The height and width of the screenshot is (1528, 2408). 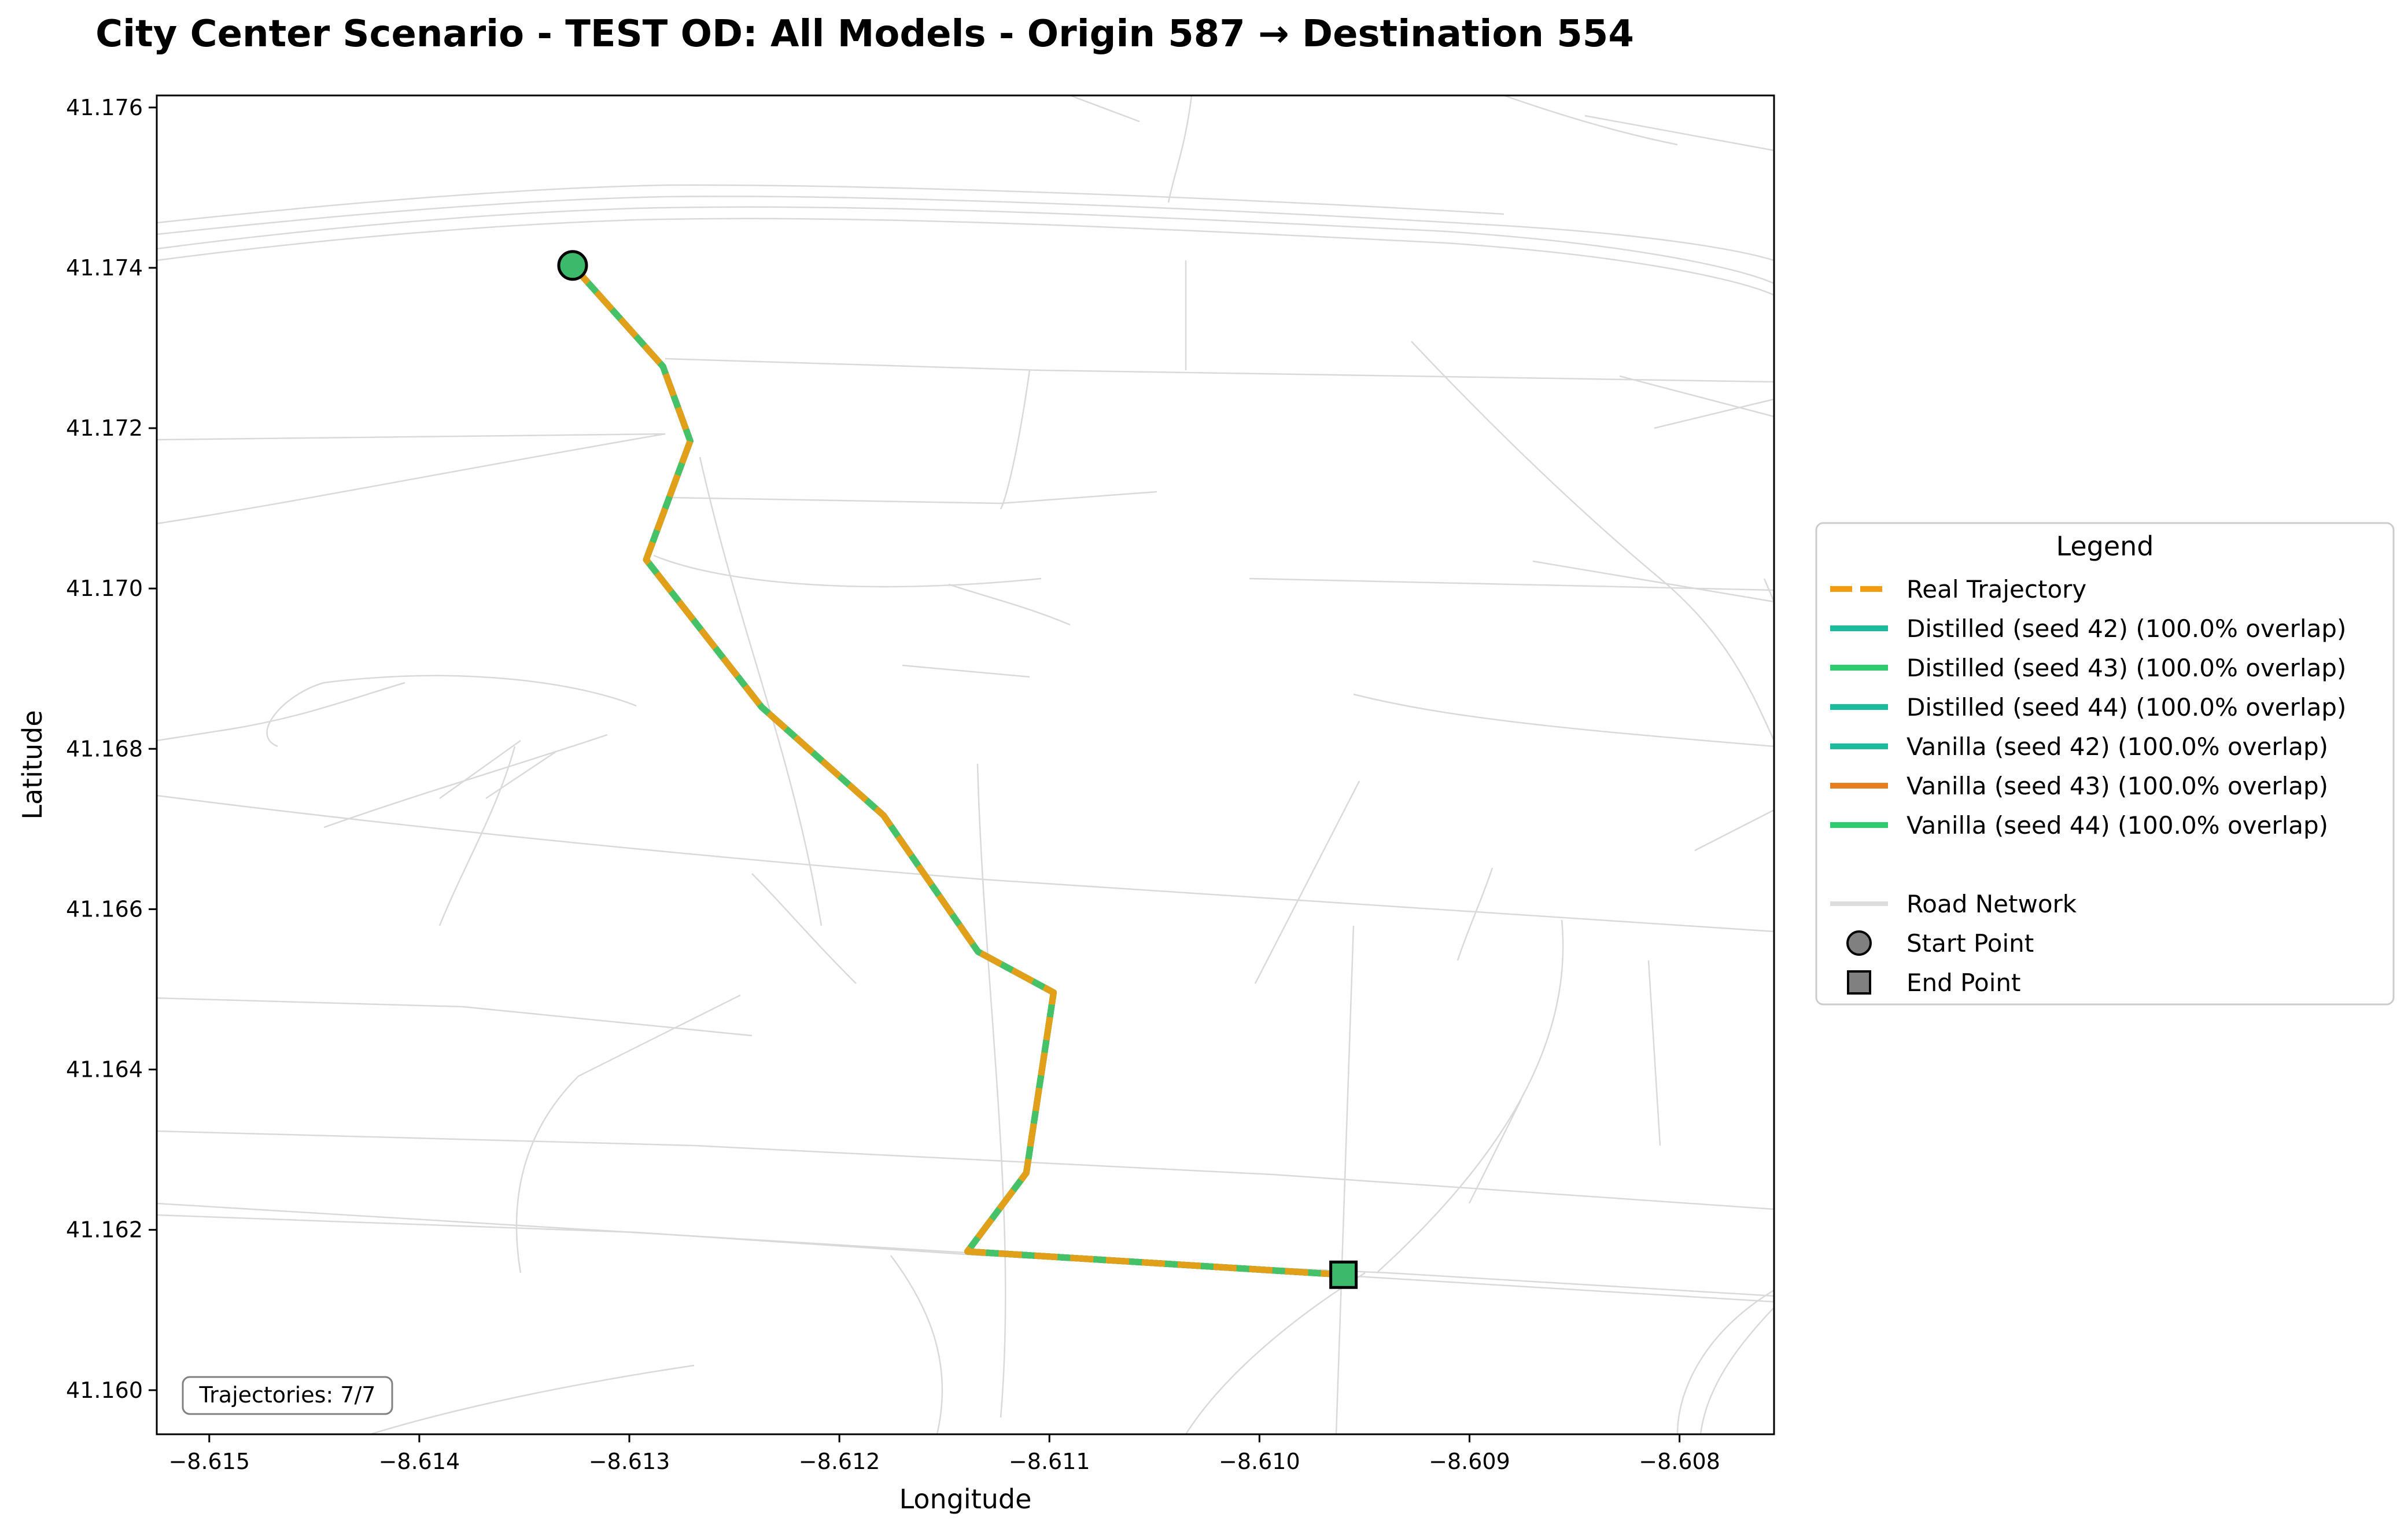 What do you see at coordinates (1992, 904) in the screenshot?
I see `legend-extra-label-0: Road Network` at bounding box center [1992, 904].